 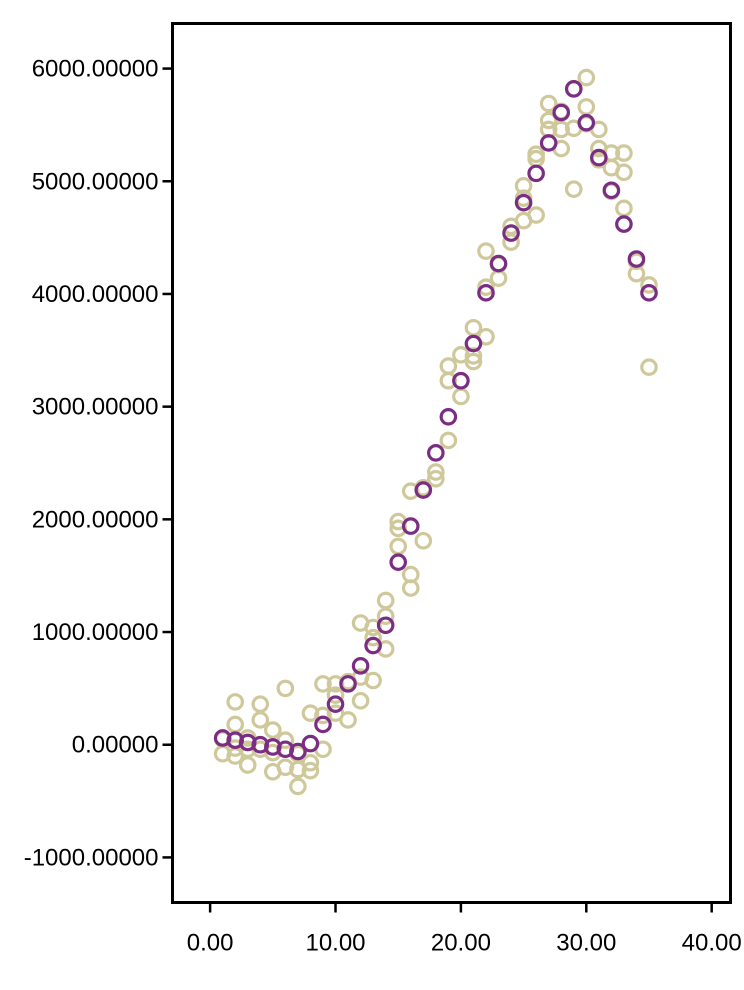 I want to click on y-tick-label: 2000.00000, so click(x=95, y=519).